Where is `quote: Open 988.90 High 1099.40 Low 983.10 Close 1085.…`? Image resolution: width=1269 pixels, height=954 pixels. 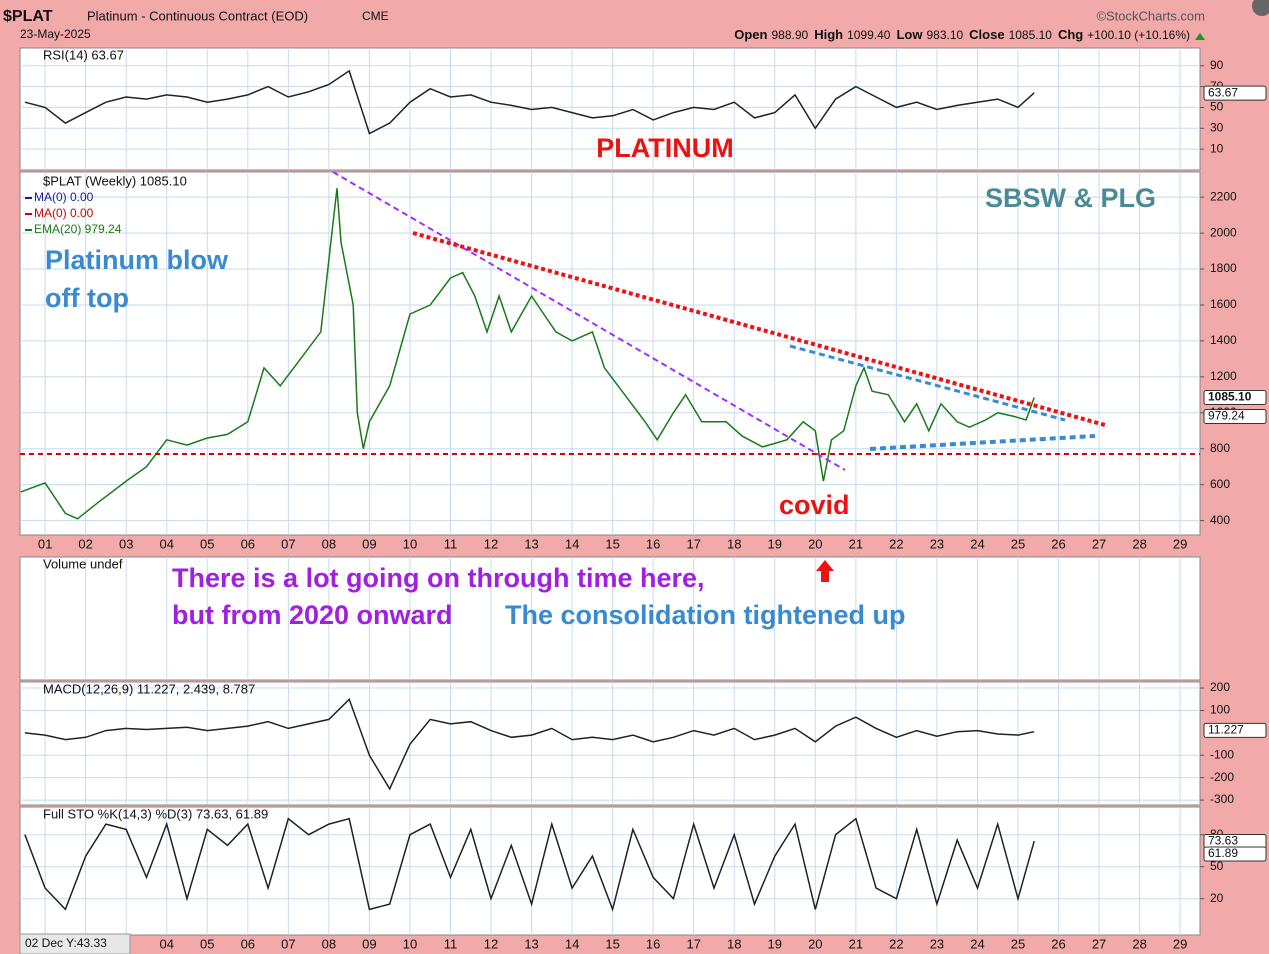 quote: Open 988.90 High 1099.40 Low 983.10 Close 1085.… is located at coordinates (962, 34).